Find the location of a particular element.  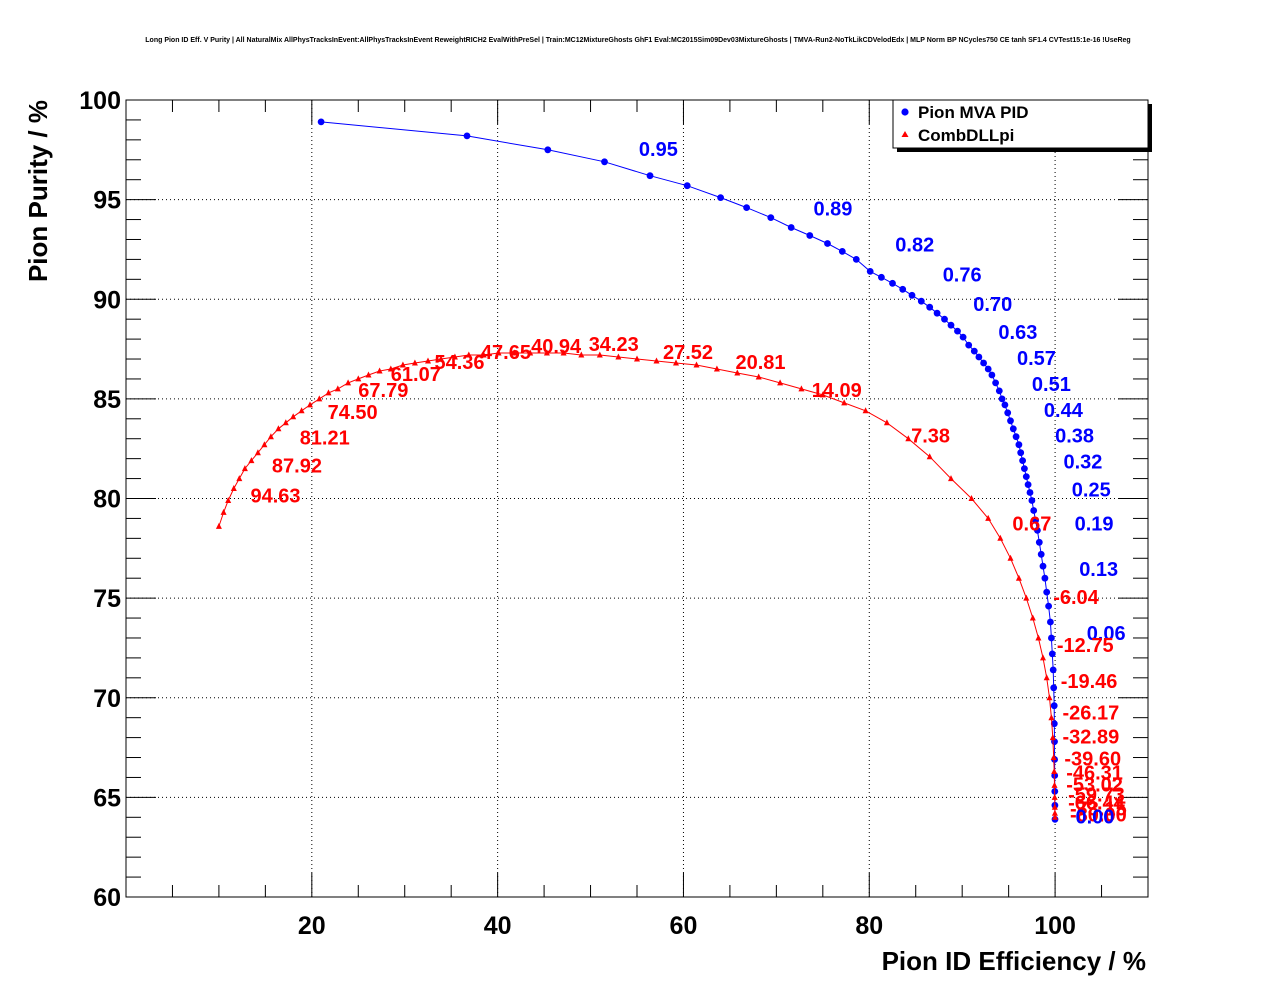

cut-value-label: 0.06 is located at coordinates (1106, 634).